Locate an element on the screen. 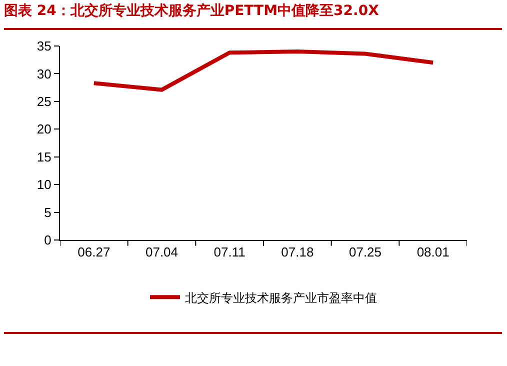 The height and width of the screenshot is (366, 507). y-tick-label: 30 is located at coordinates (44, 74).